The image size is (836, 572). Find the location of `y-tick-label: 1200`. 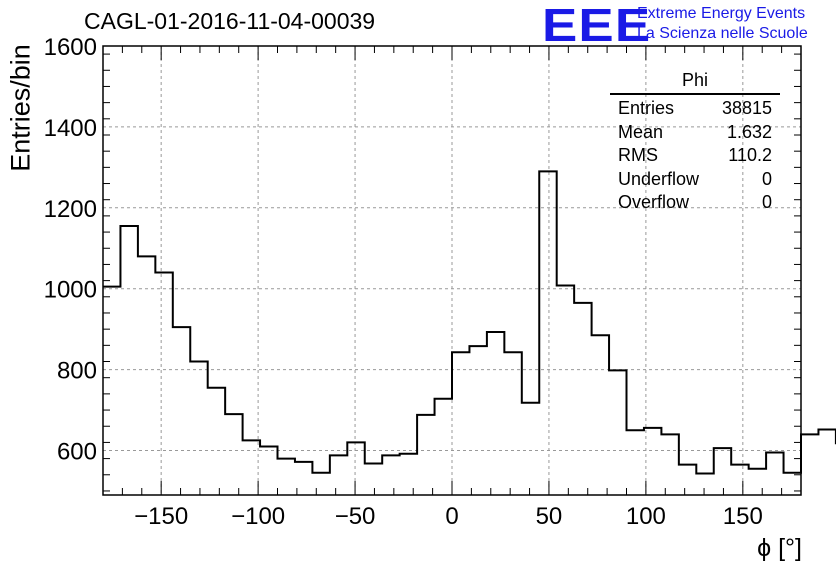

y-tick-label: 1200 is located at coordinates (70, 209).